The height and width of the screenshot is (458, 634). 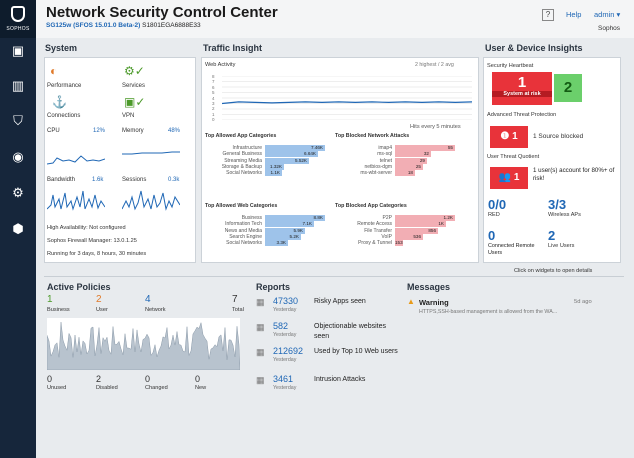 I want to click on active-policies-title: Active Policies, so click(x=79, y=287).